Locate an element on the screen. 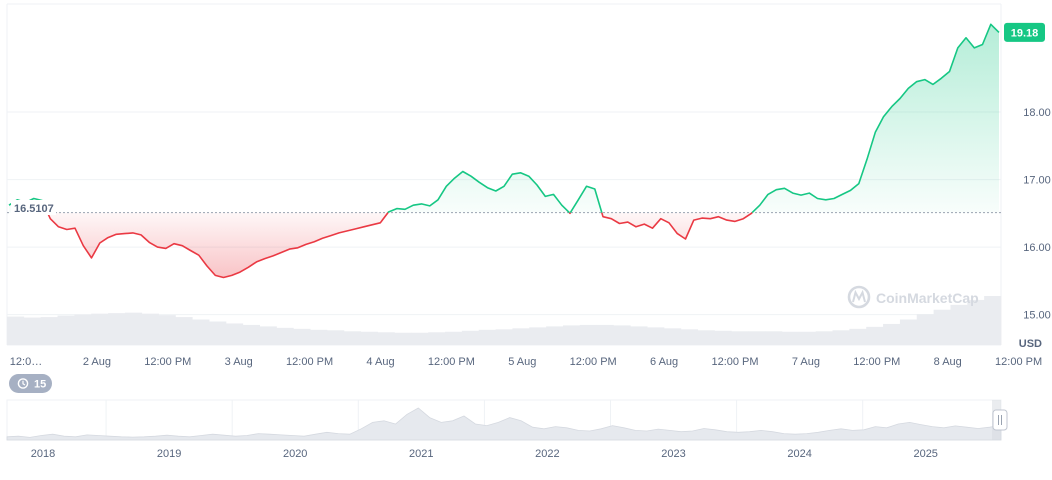  current-price-badge: 19.18 is located at coordinates (1024, 32).